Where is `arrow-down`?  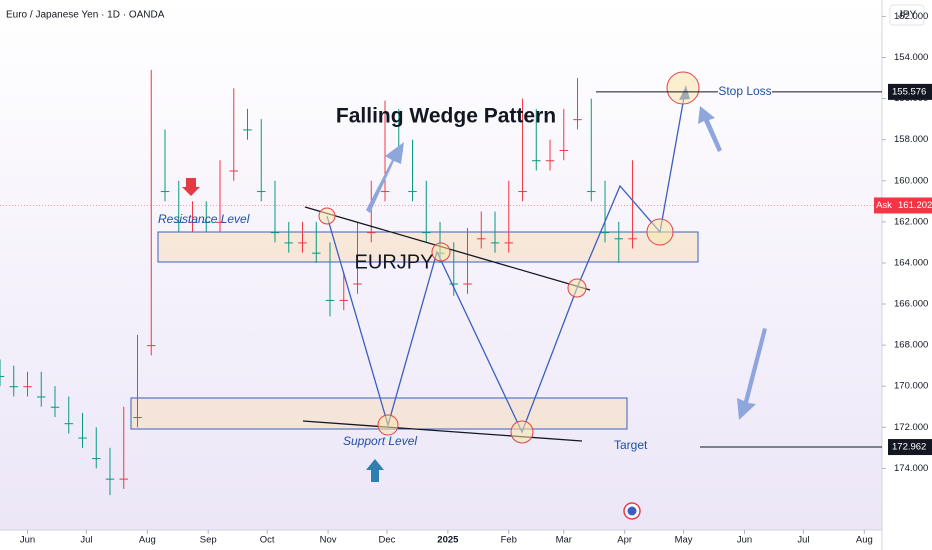
arrow-down is located at coordinates (752, 374).